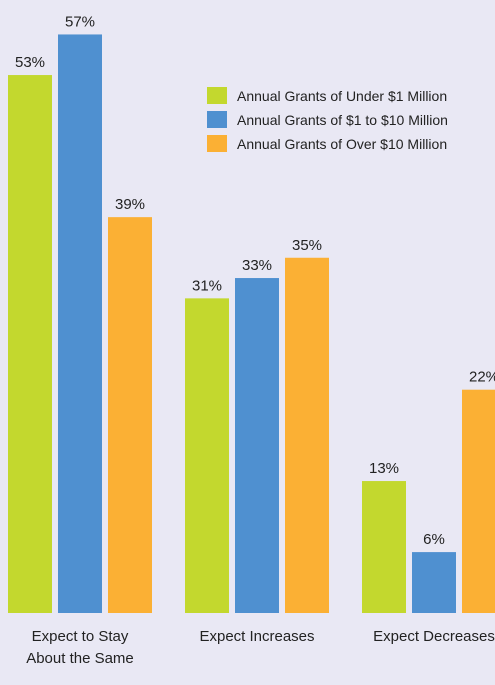  What do you see at coordinates (342, 96) in the screenshot?
I see `legend-label: Annual Grants of Under $1 Million` at bounding box center [342, 96].